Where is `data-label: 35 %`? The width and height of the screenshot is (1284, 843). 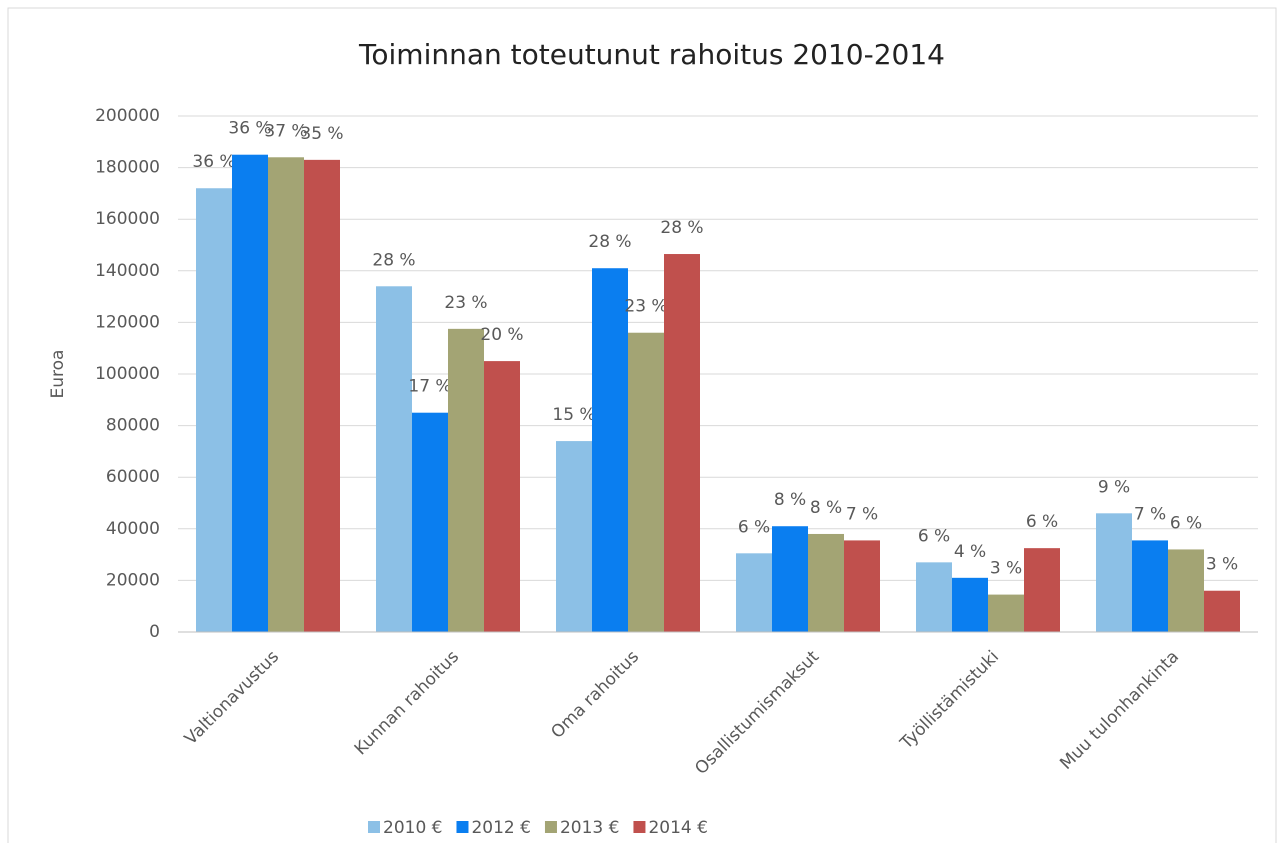 data-label: 35 % is located at coordinates (321, 134).